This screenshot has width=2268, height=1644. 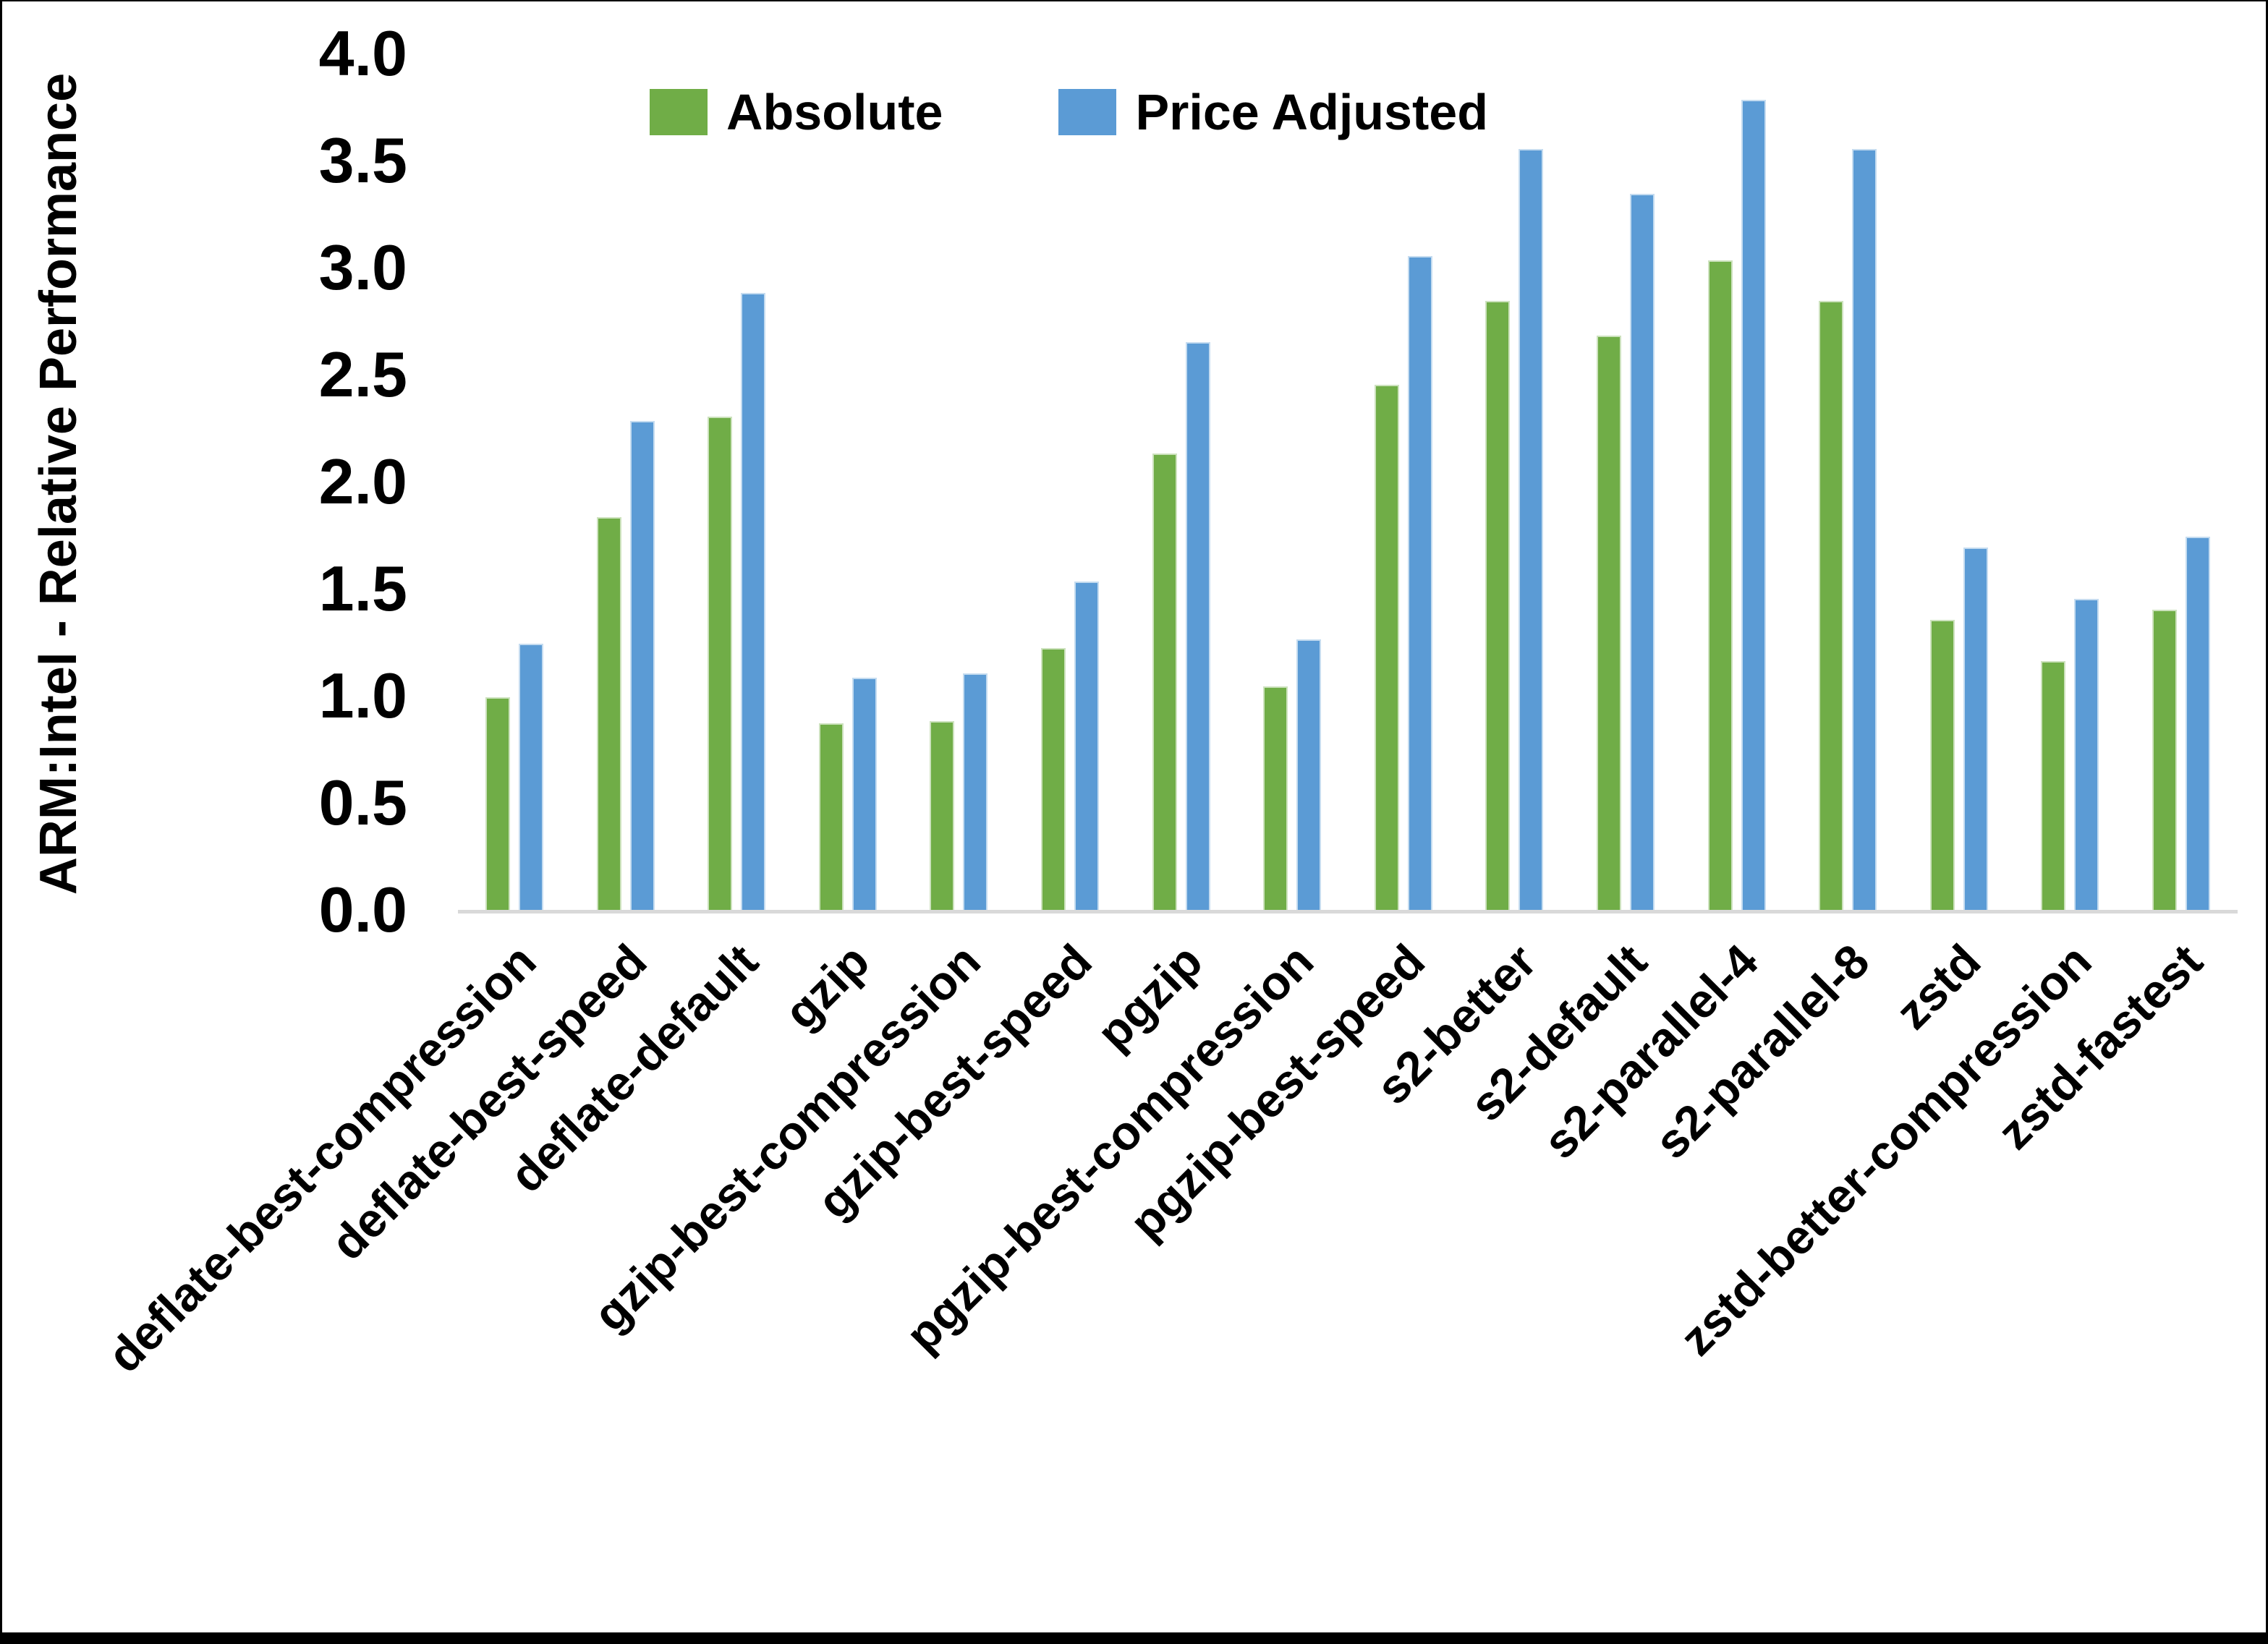 What do you see at coordinates (1938, 986) in the screenshot?
I see `x-axis-label: zstd` at bounding box center [1938, 986].